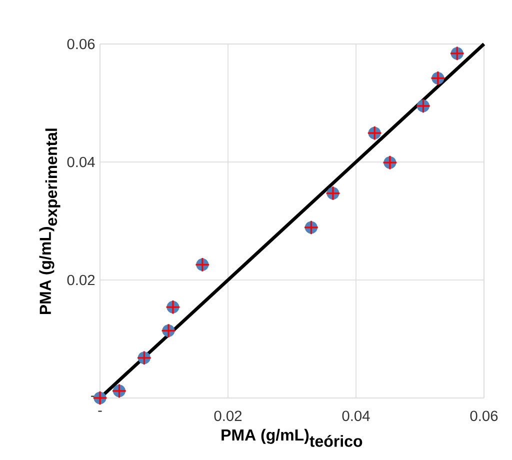  Describe the element at coordinates (484, 416) in the screenshot. I see `x-tick-label: 0.06` at that location.